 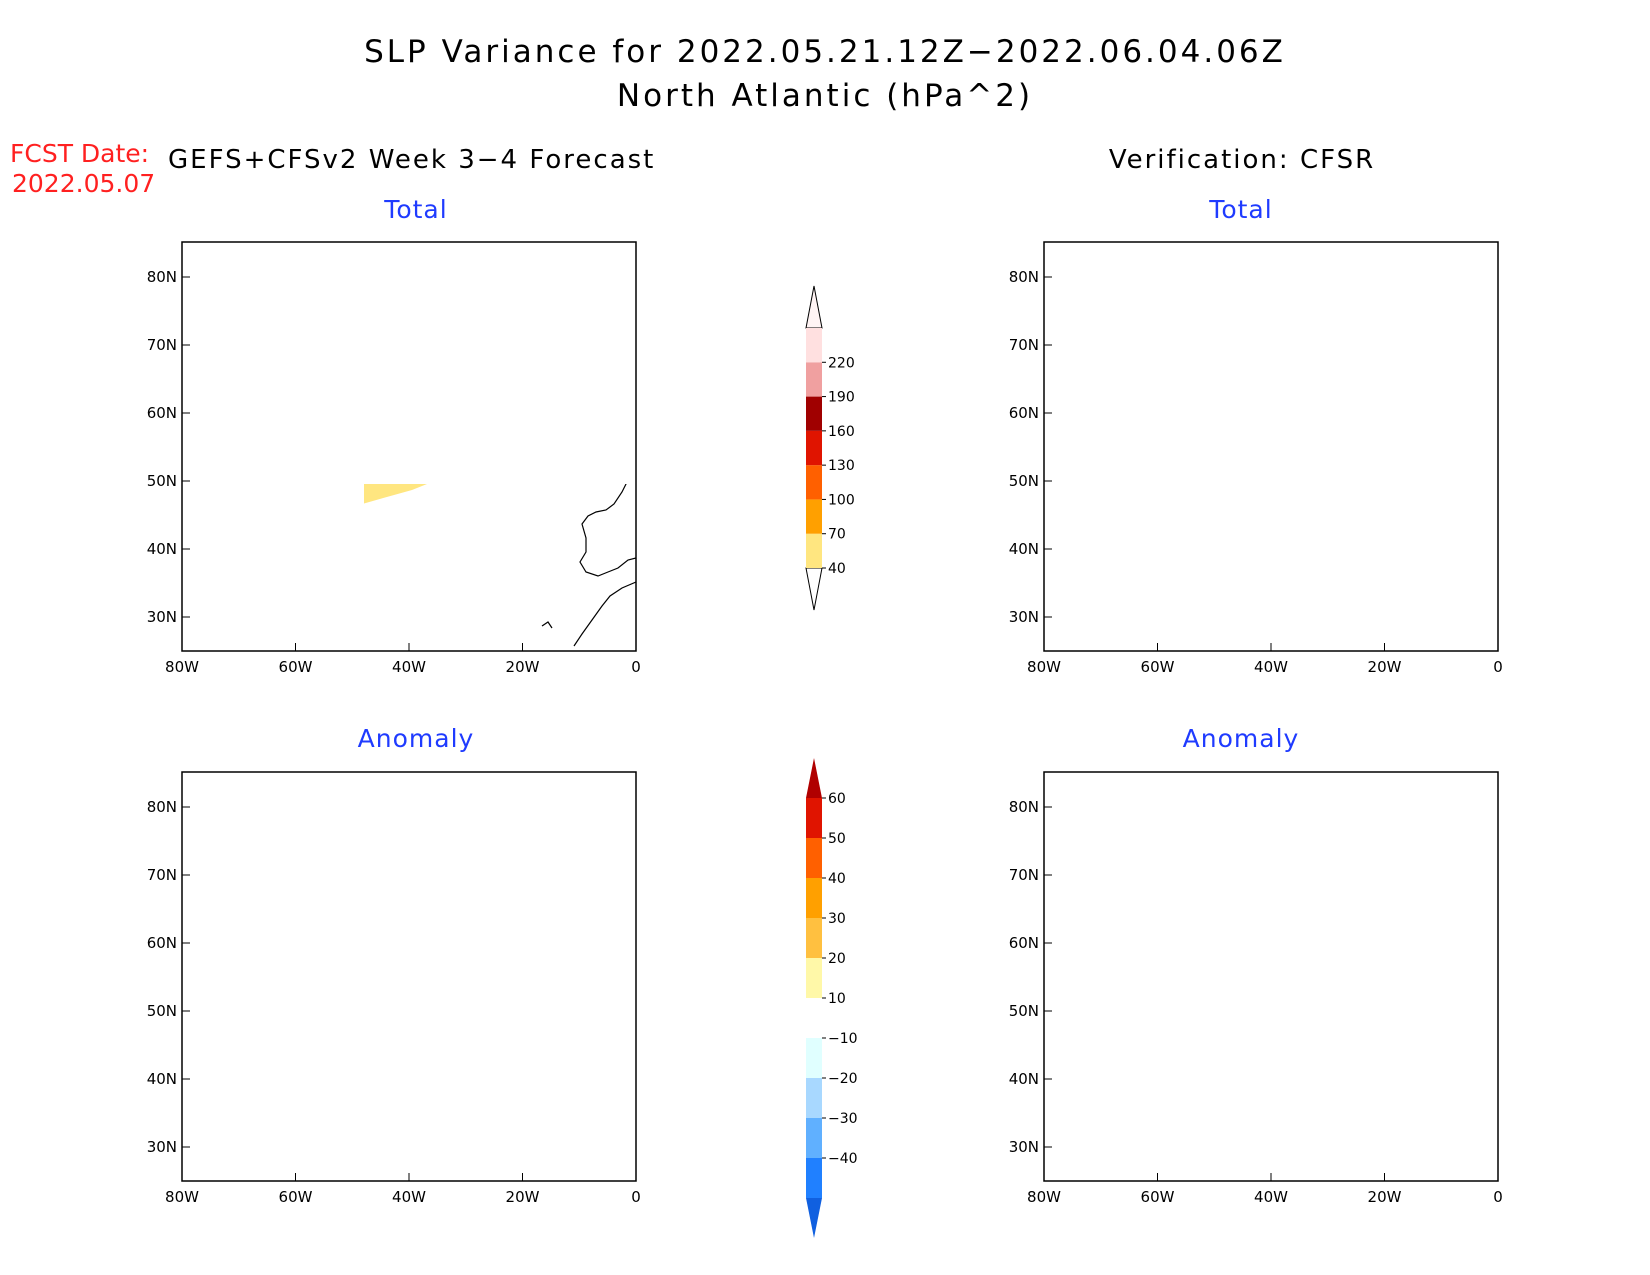 I want to click on anomaly-colorbar: 60 50 40 30 20 10 −10 −20 −30 −40, so click(x=832, y=998).